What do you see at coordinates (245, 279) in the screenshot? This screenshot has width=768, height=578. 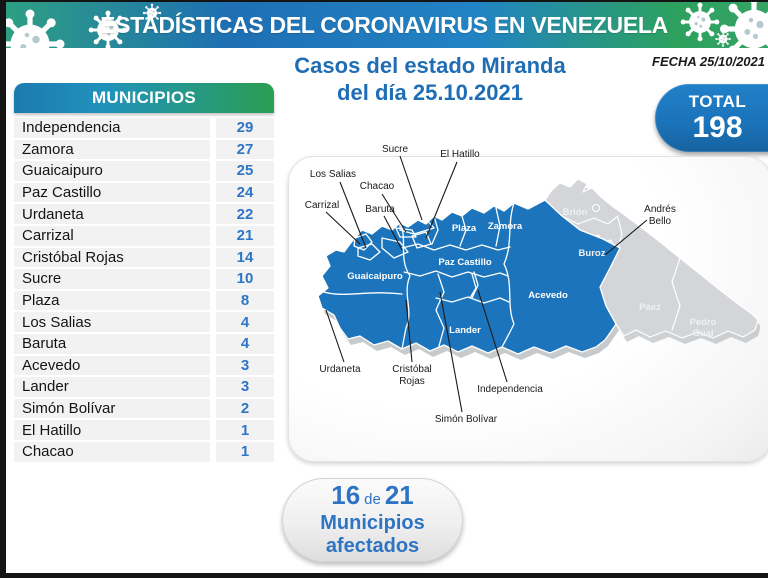 I see `municipality-value: 10` at bounding box center [245, 279].